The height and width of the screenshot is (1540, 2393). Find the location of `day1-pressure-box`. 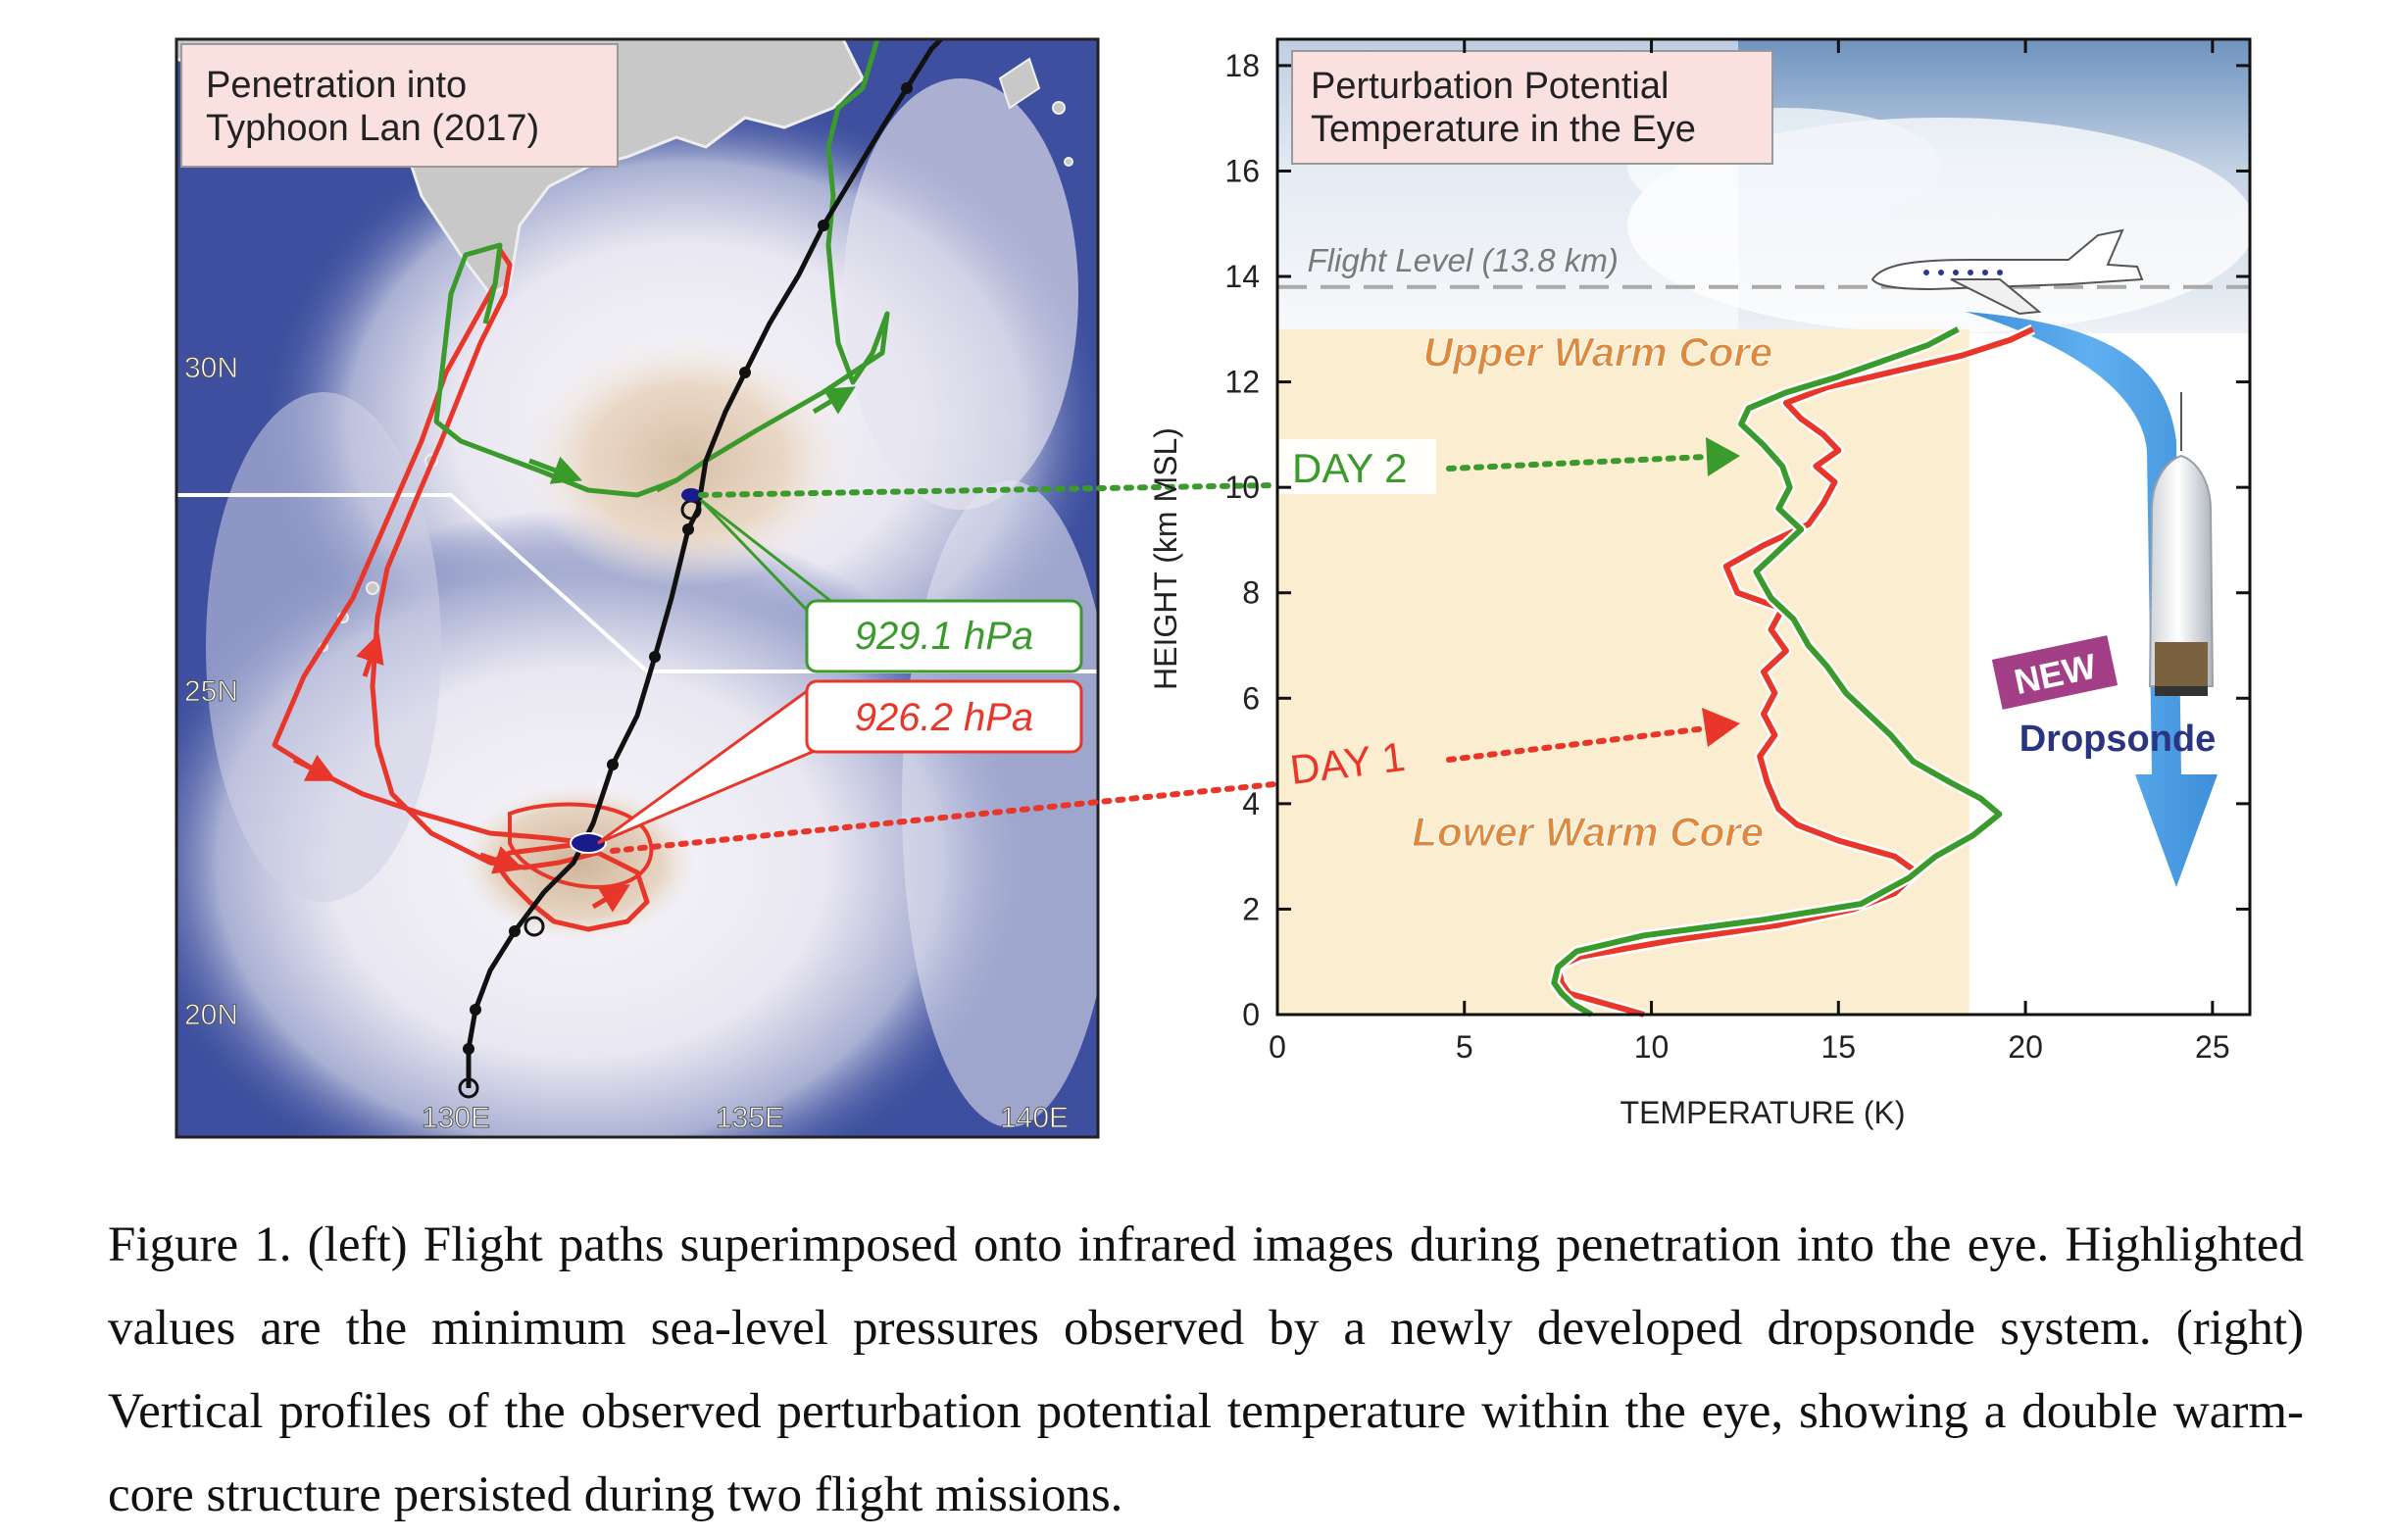

day1-pressure-box is located at coordinates (944, 717).